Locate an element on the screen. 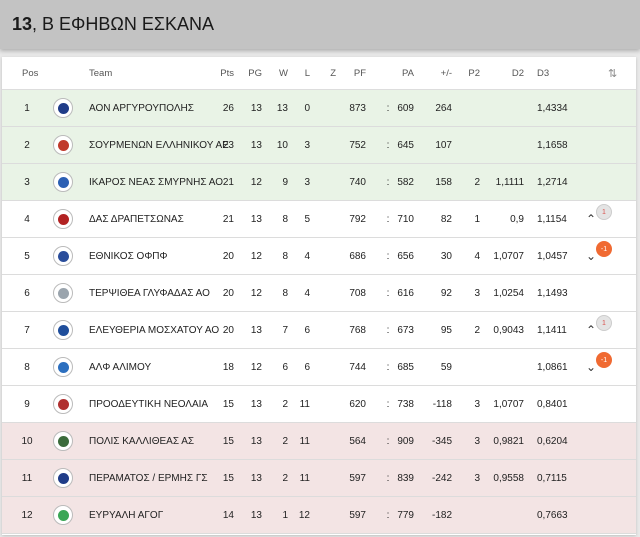  cell-pos: 10 is located at coordinates (27, 441).